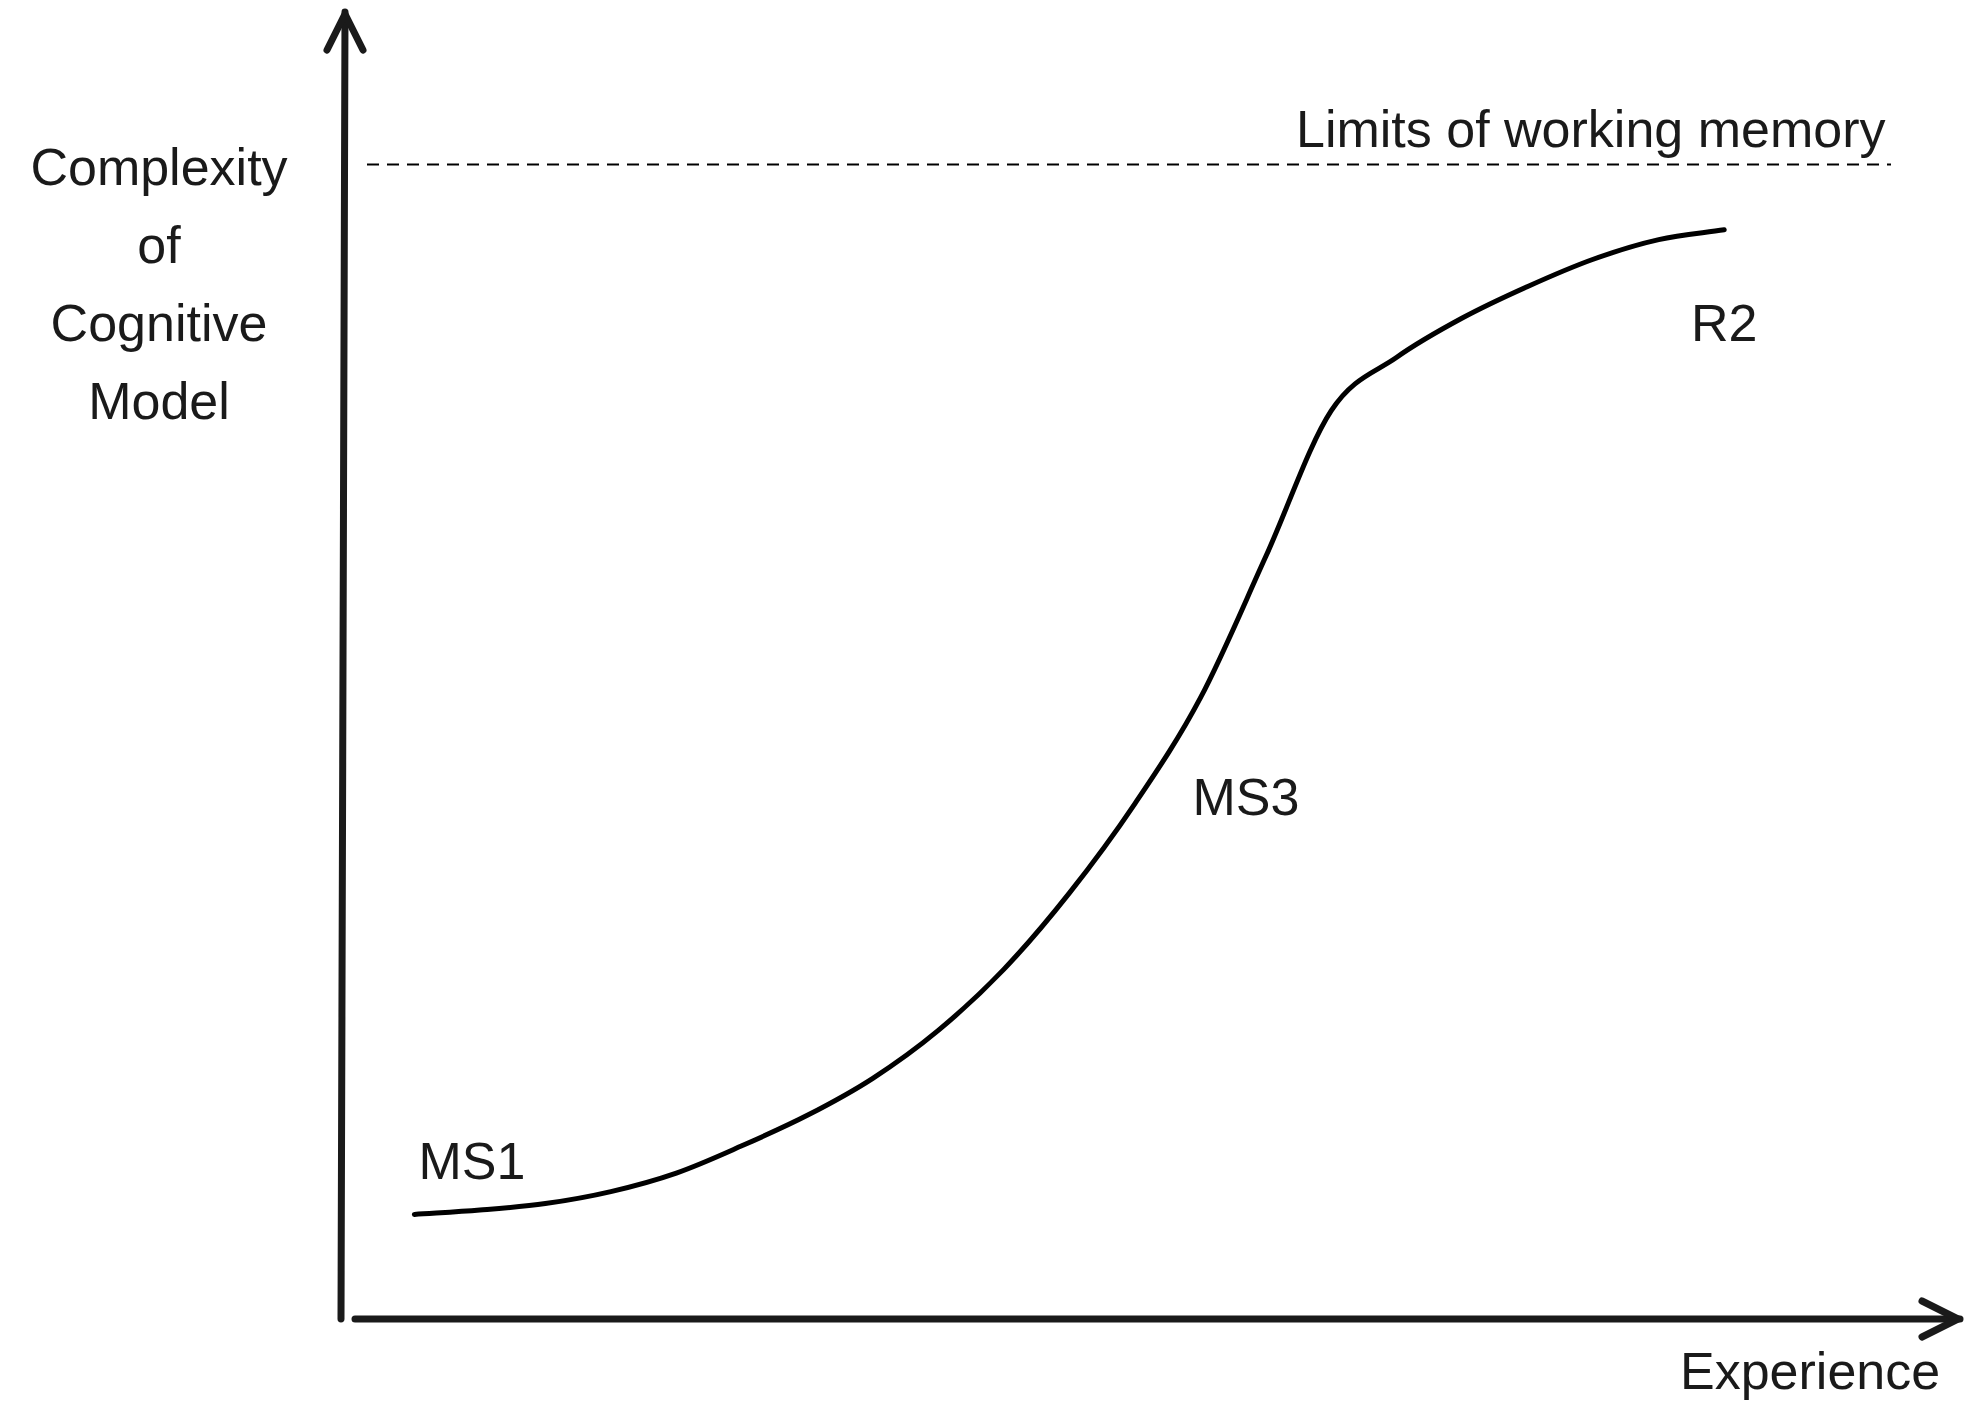 This screenshot has width=1983, height=1414. What do you see at coordinates (1810, 1371) in the screenshot?
I see `x-axis-title: Experience` at bounding box center [1810, 1371].